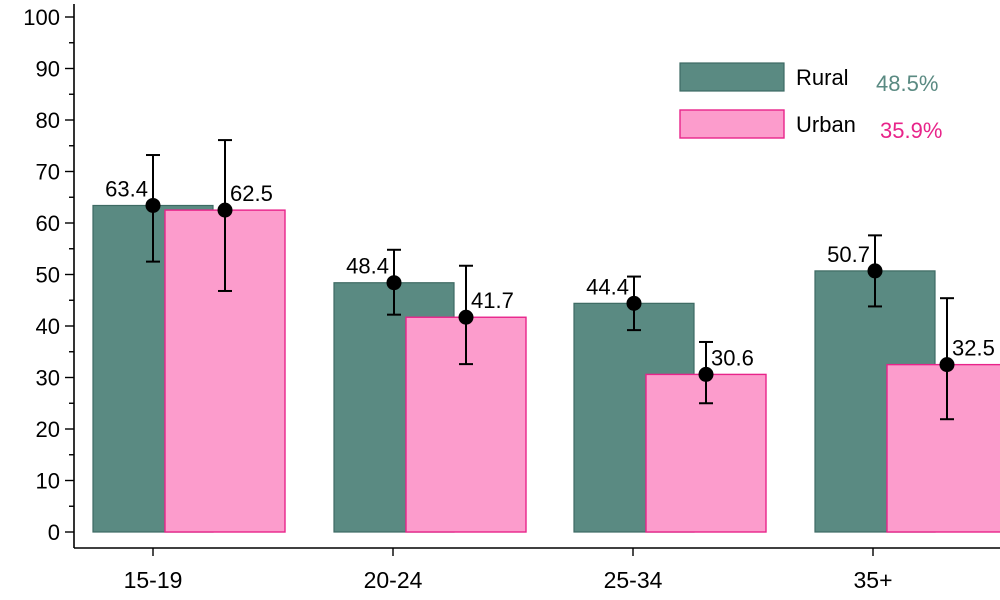 The image size is (1000, 600). Describe the element at coordinates (48, 275) in the screenshot. I see `y-tick-label: 50` at that location.